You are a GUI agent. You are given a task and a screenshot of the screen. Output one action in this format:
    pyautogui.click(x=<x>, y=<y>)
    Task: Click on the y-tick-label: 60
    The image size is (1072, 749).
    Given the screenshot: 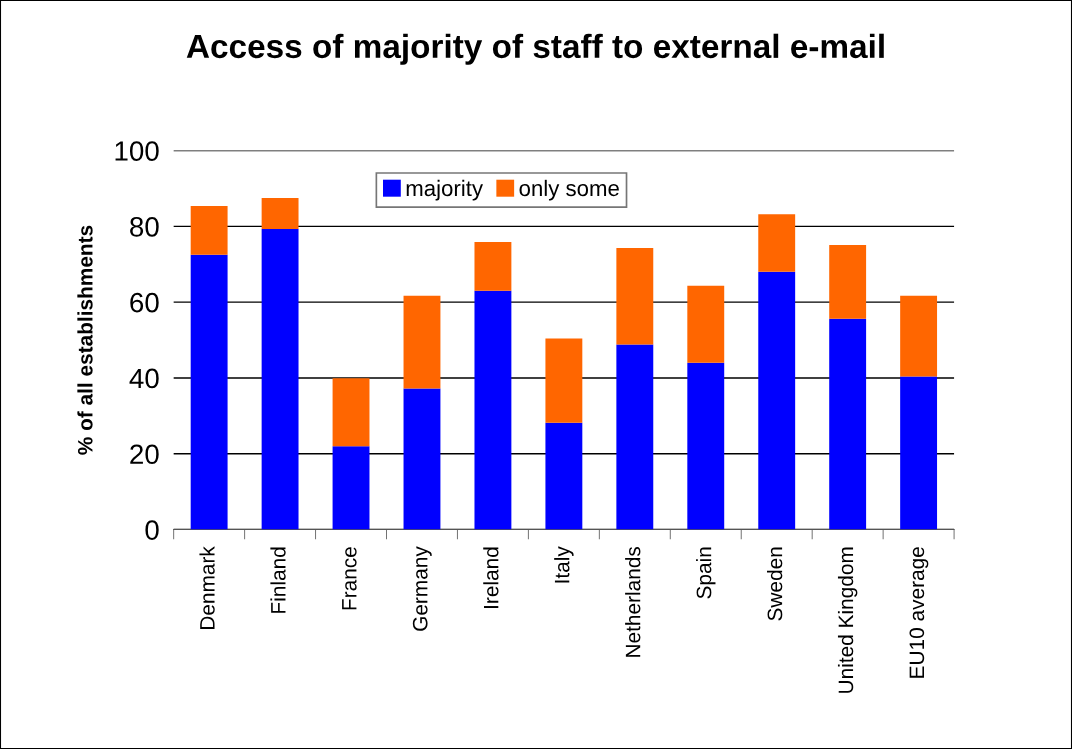 What is the action you would take?
    pyautogui.click(x=144, y=302)
    